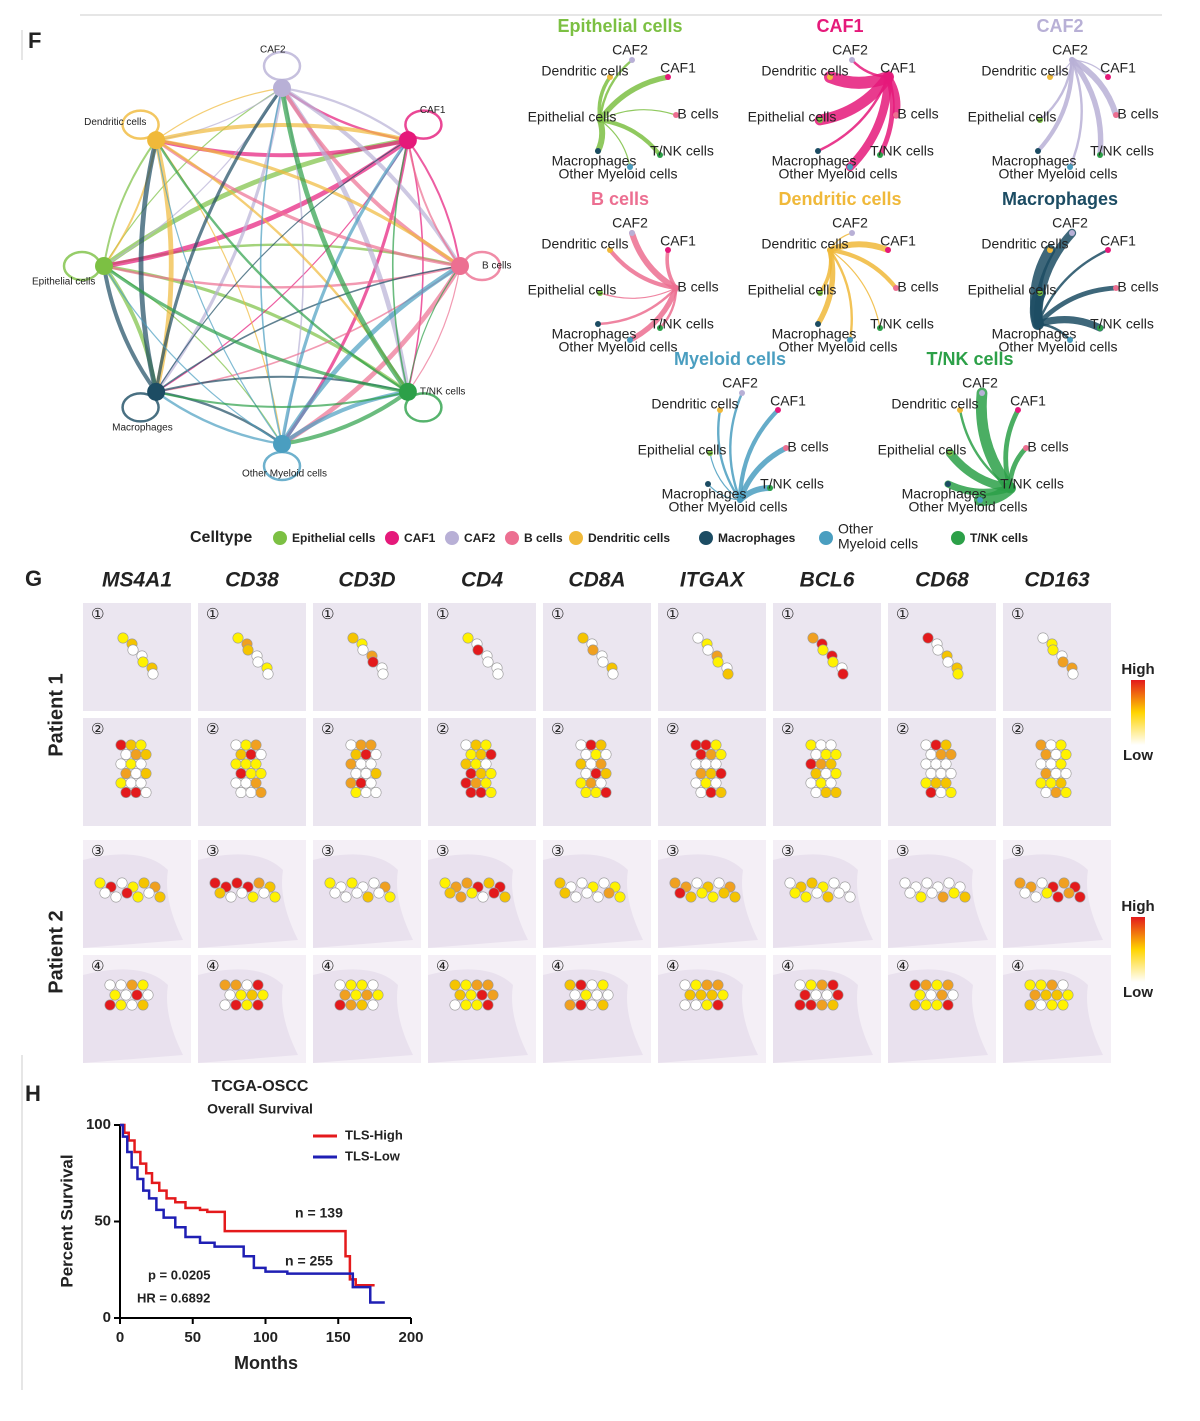 The image size is (1200, 1421). I want to click on network-title: Dendritic cells, so click(839, 199).